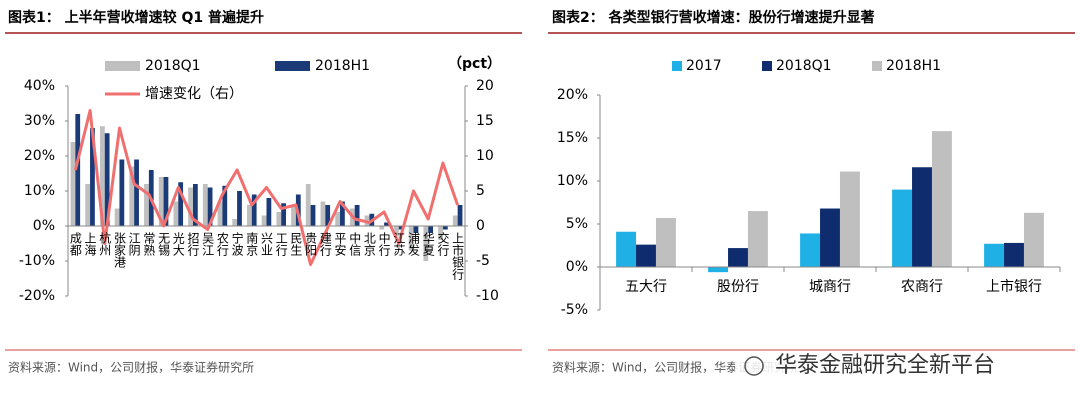 The width and height of the screenshot is (1080, 412). Describe the element at coordinates (767, 66) in the screenshot. I see `legend-swatch` at that location.